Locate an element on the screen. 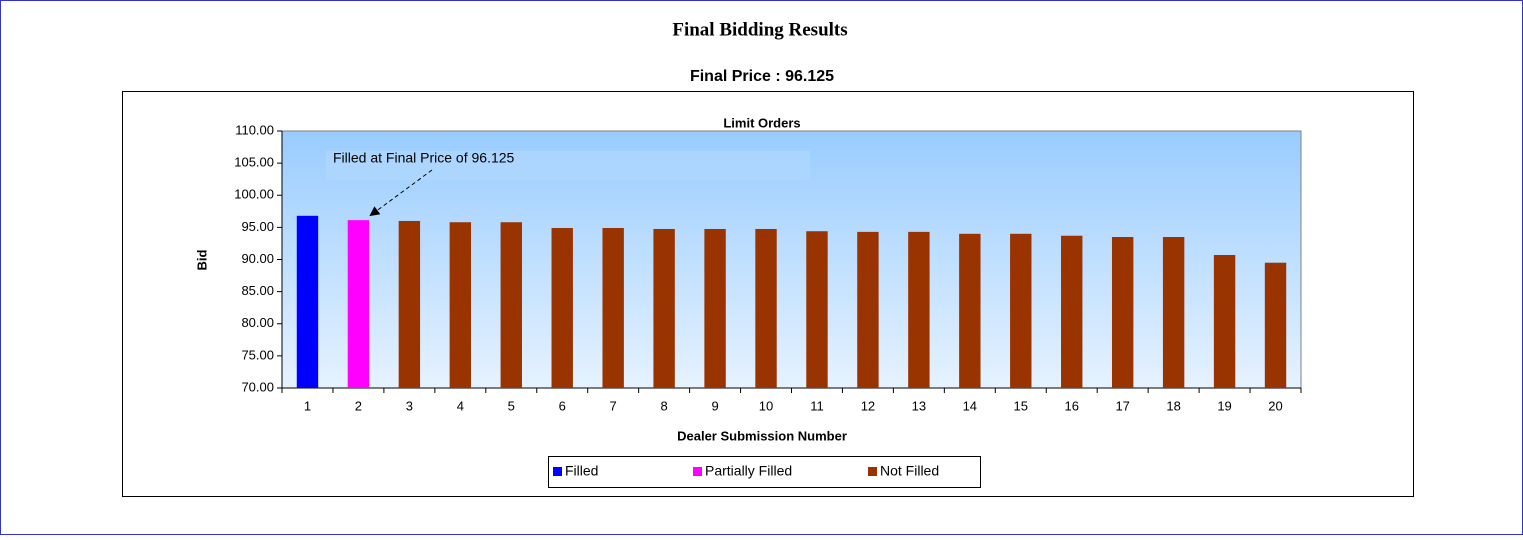 The image size is (1523, 540). chart-subtitle: Final Price : 96.125 is located at coordinates (762, 76).